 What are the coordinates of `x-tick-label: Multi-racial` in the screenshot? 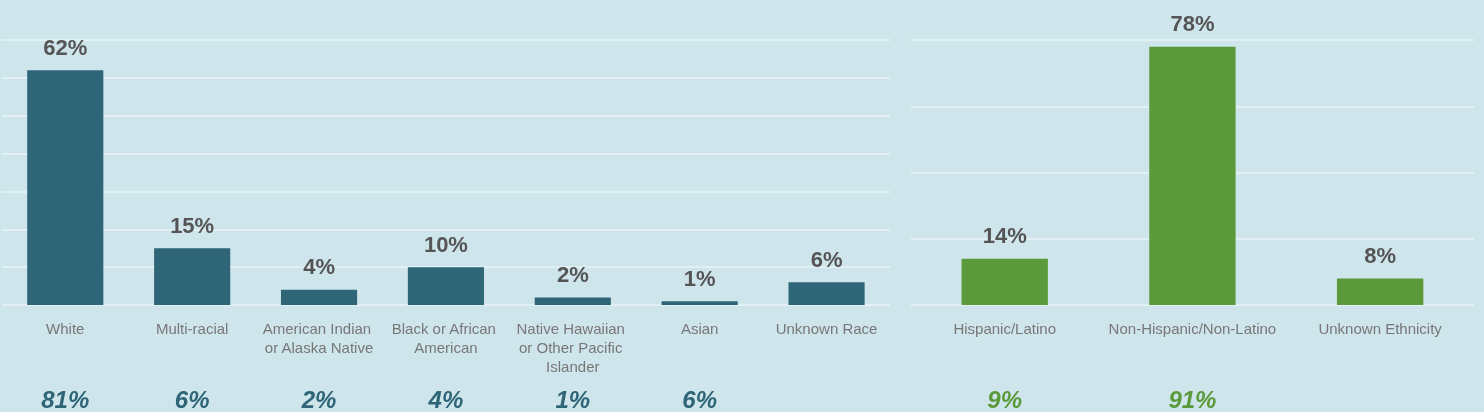 It's located at (192, 328).